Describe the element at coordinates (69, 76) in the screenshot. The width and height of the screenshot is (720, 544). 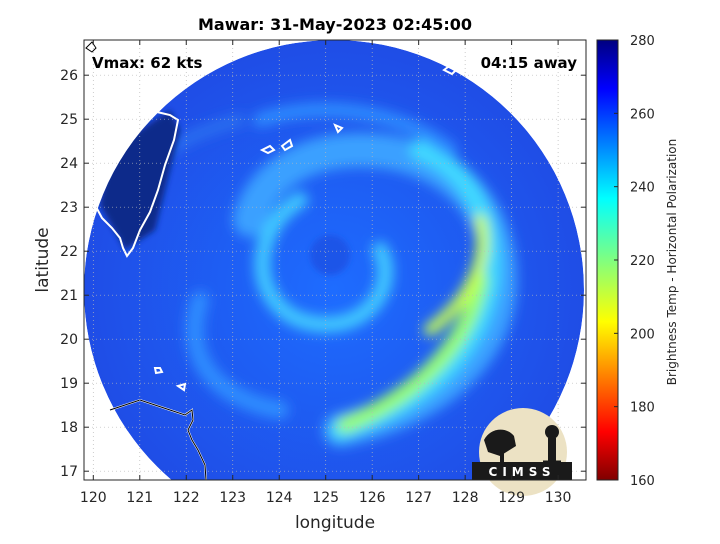
I see `y-tick-label: 26` at that location.